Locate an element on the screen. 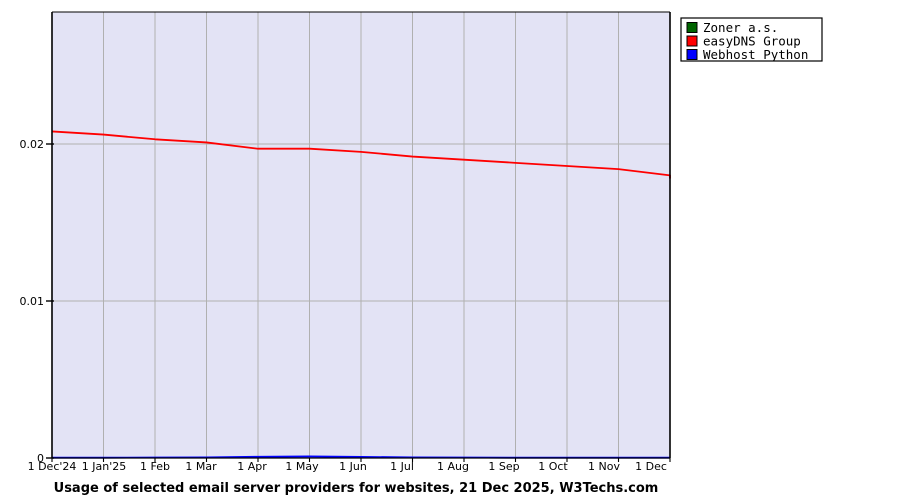 This screenshot has width=900, height=500. legend-swatch-zoner is located at coordinates (692, 27).